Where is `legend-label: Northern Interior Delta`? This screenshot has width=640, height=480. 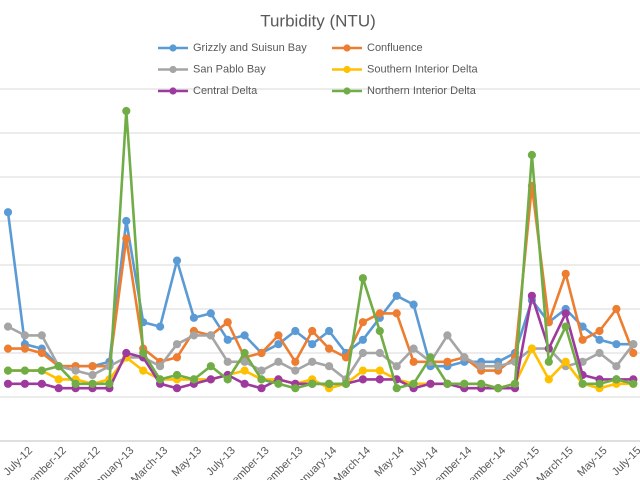
legend-label: Northern Interior Delta is located at coordinates (422, 91).